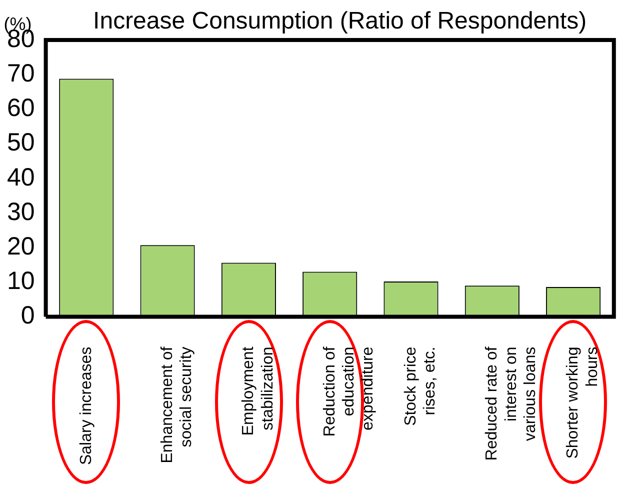 This screenshot has height=487, width=634. I want to click on y-tick-label: 60, so click(20, 108).